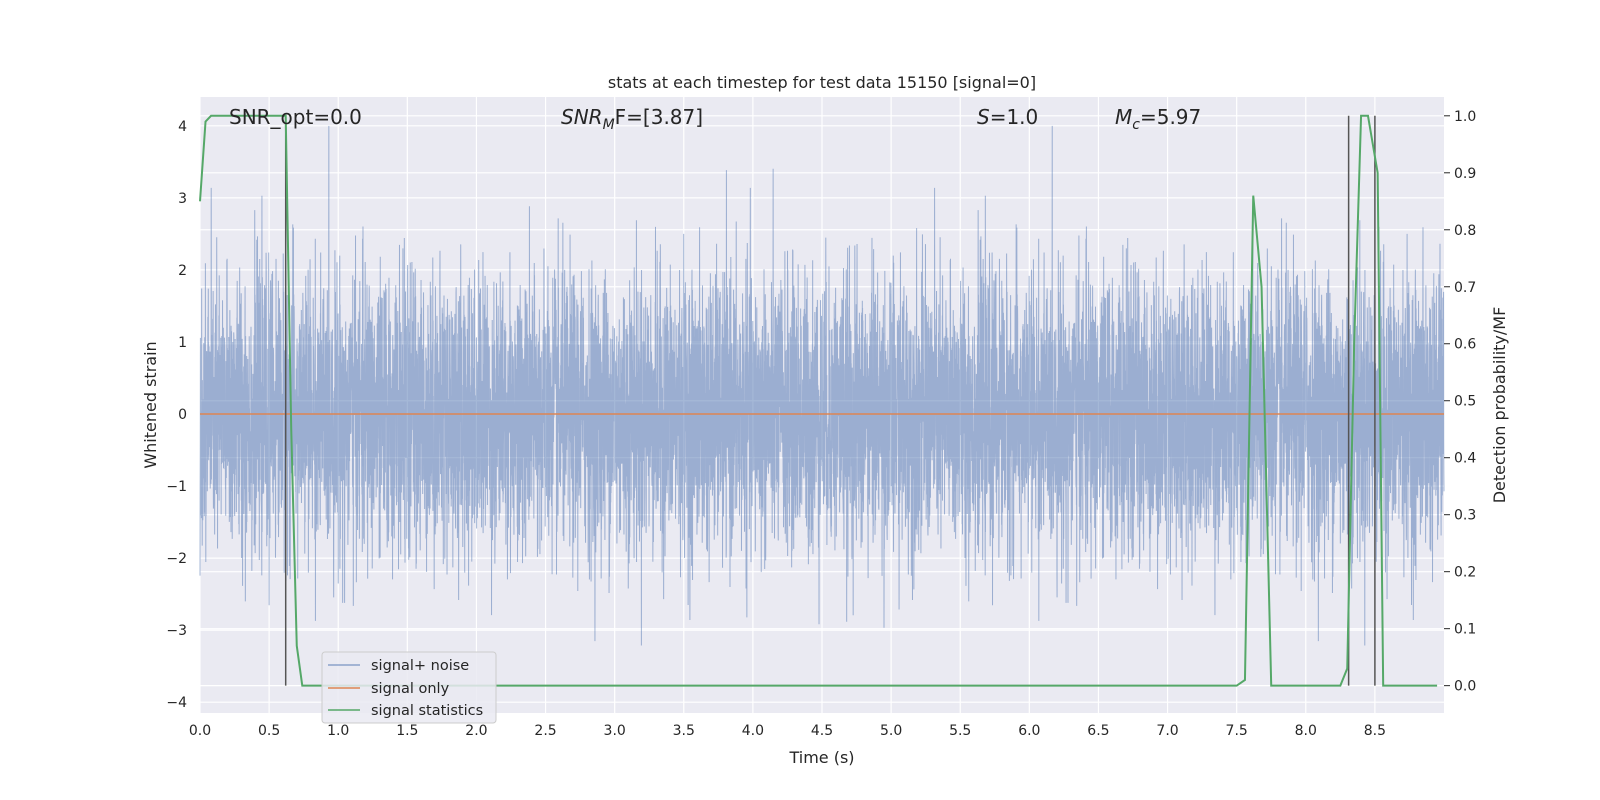 The width and height of the screenshot is (1600, 800). Describe the element at coordinates (182, 127) in the screenshot. I see `y-tick-label: 4` at that location.